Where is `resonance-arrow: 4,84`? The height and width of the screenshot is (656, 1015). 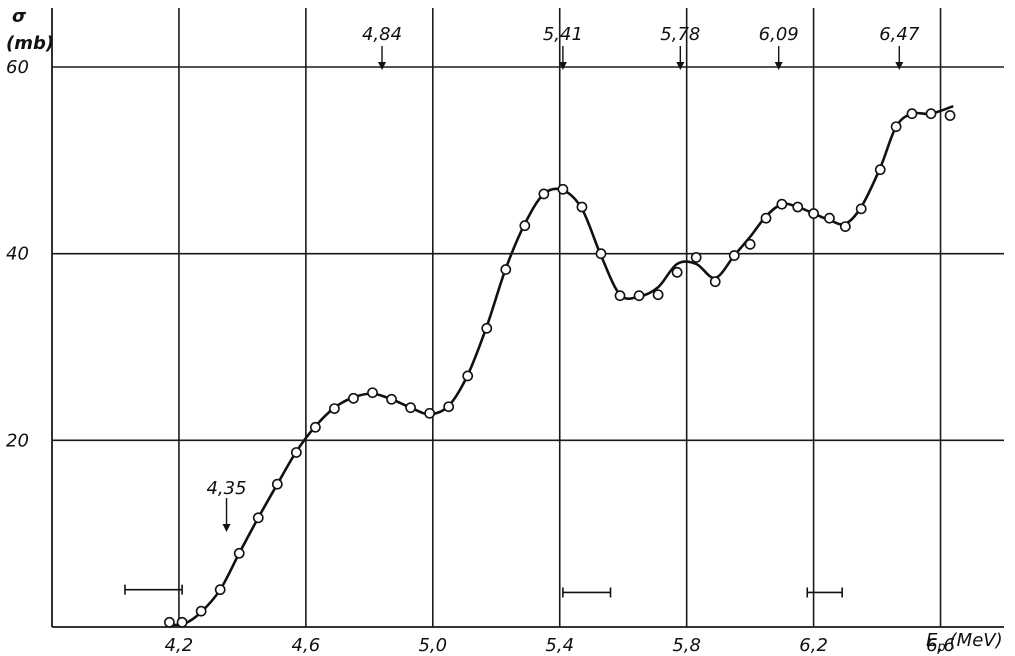 resonance-arrow: 4,84 is located at coordinates (382, 47).